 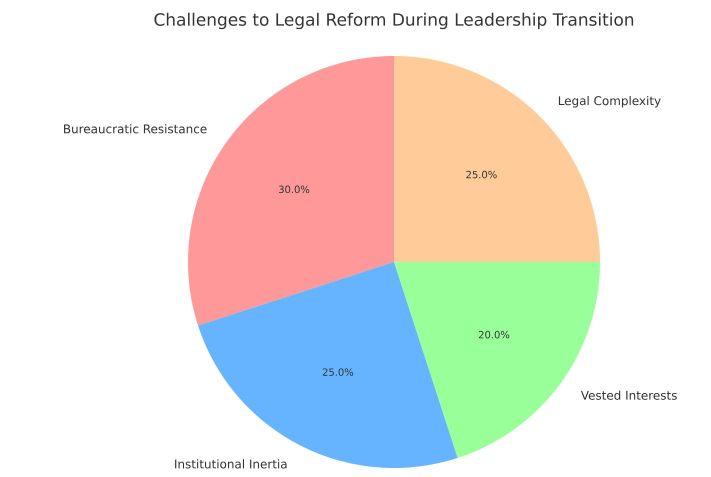 I want to click on slice-label: Institutional Inertia, so click(x=231, y=464).